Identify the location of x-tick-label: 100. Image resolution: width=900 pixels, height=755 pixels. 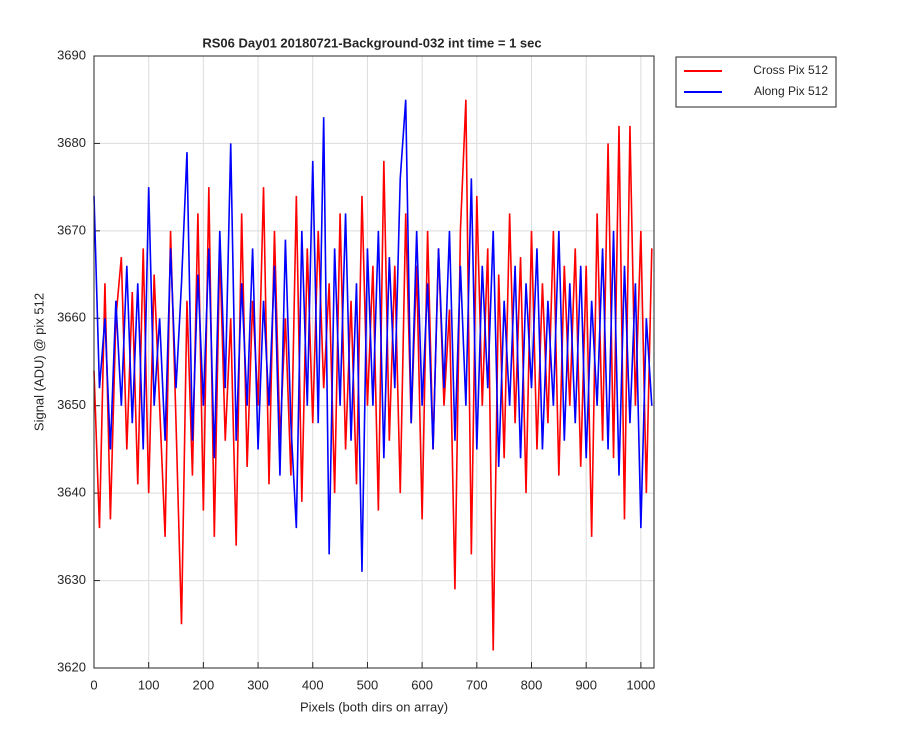
(149, 684).